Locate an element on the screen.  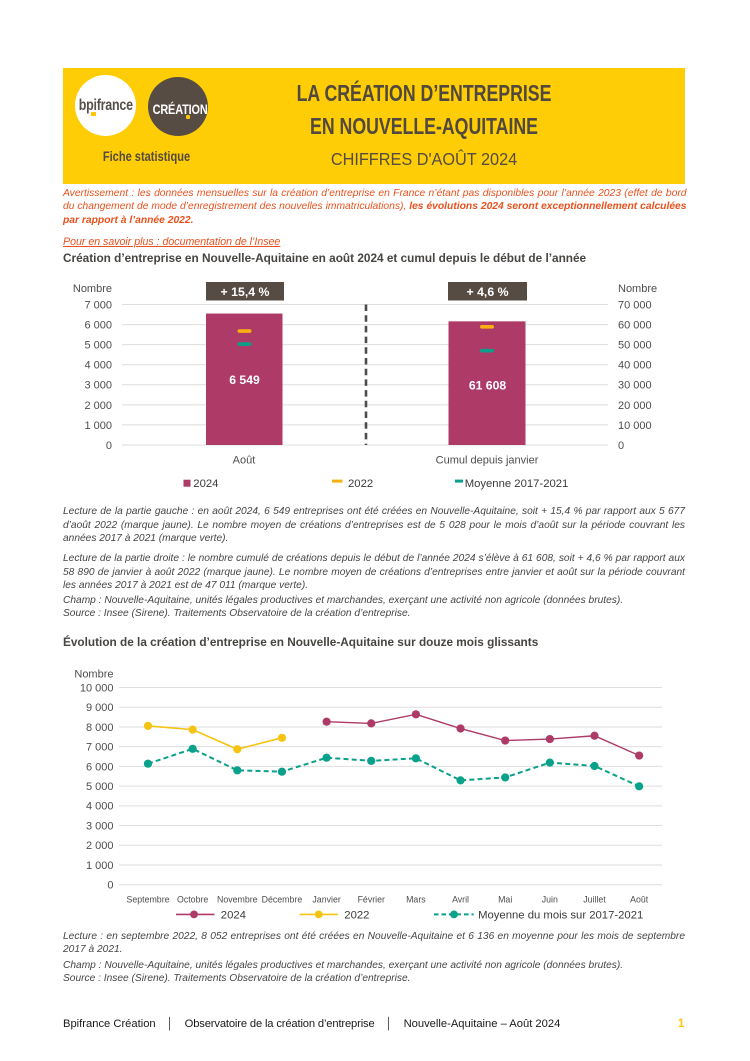
svg-text: + 15,4 % is located at coordinates (245, 292).